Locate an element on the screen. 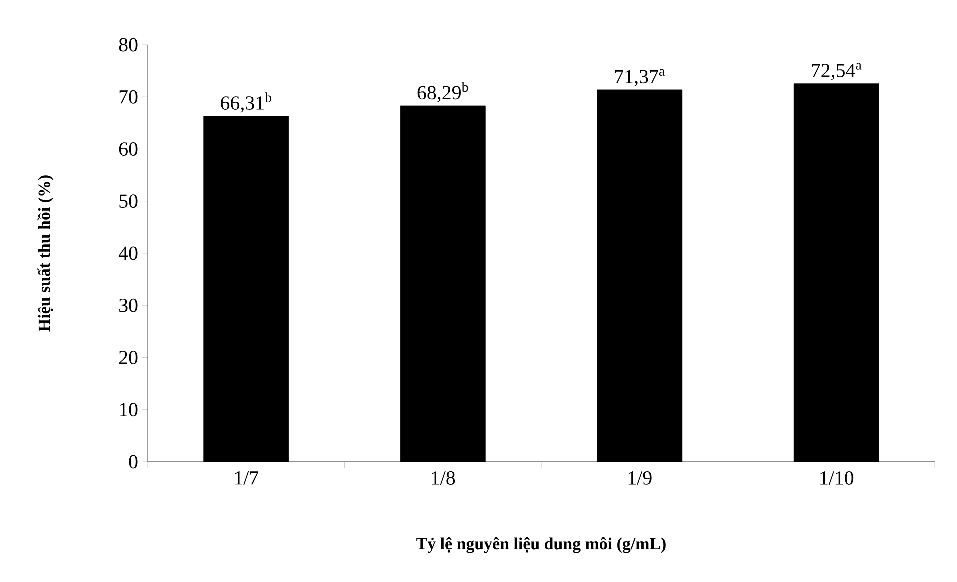 This screenshot has height=582, width=957. data-label: 72,54$^{a}$ is located at coordinates (837, 71).